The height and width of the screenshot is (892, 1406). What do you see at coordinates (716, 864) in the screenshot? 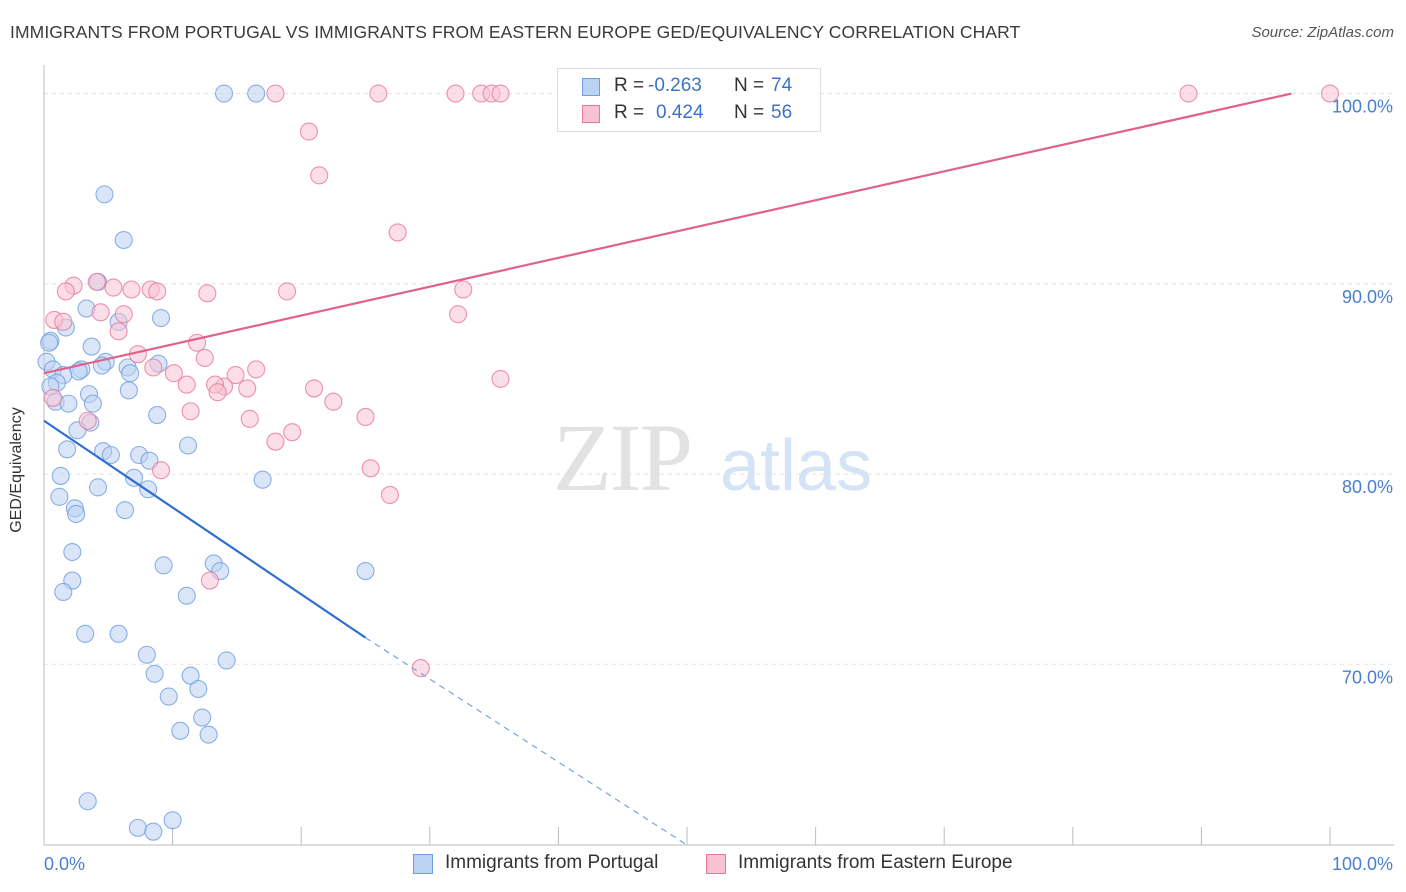
I see `legend-swatch-eastern-europe` at bounding box center [716, 864].